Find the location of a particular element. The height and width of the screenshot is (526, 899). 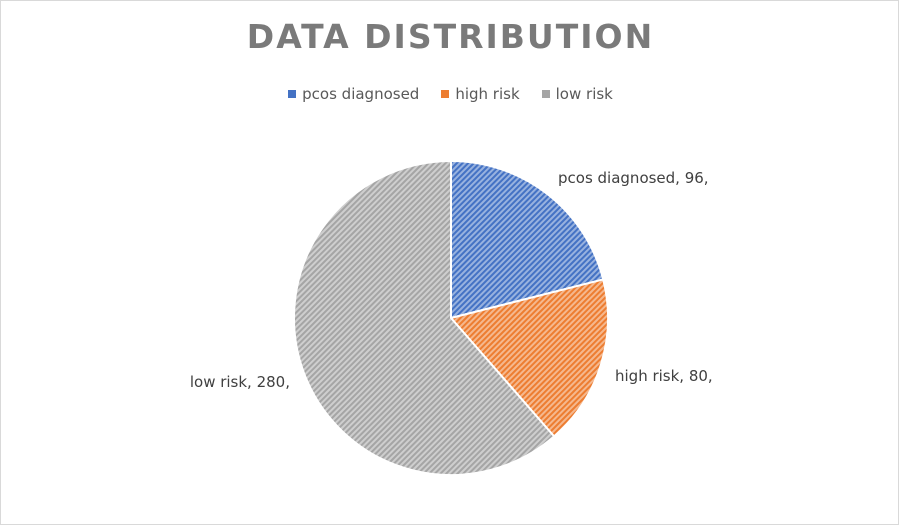

legend: pcos diagnosed high risk low risk is located at coordinates (450, 94).